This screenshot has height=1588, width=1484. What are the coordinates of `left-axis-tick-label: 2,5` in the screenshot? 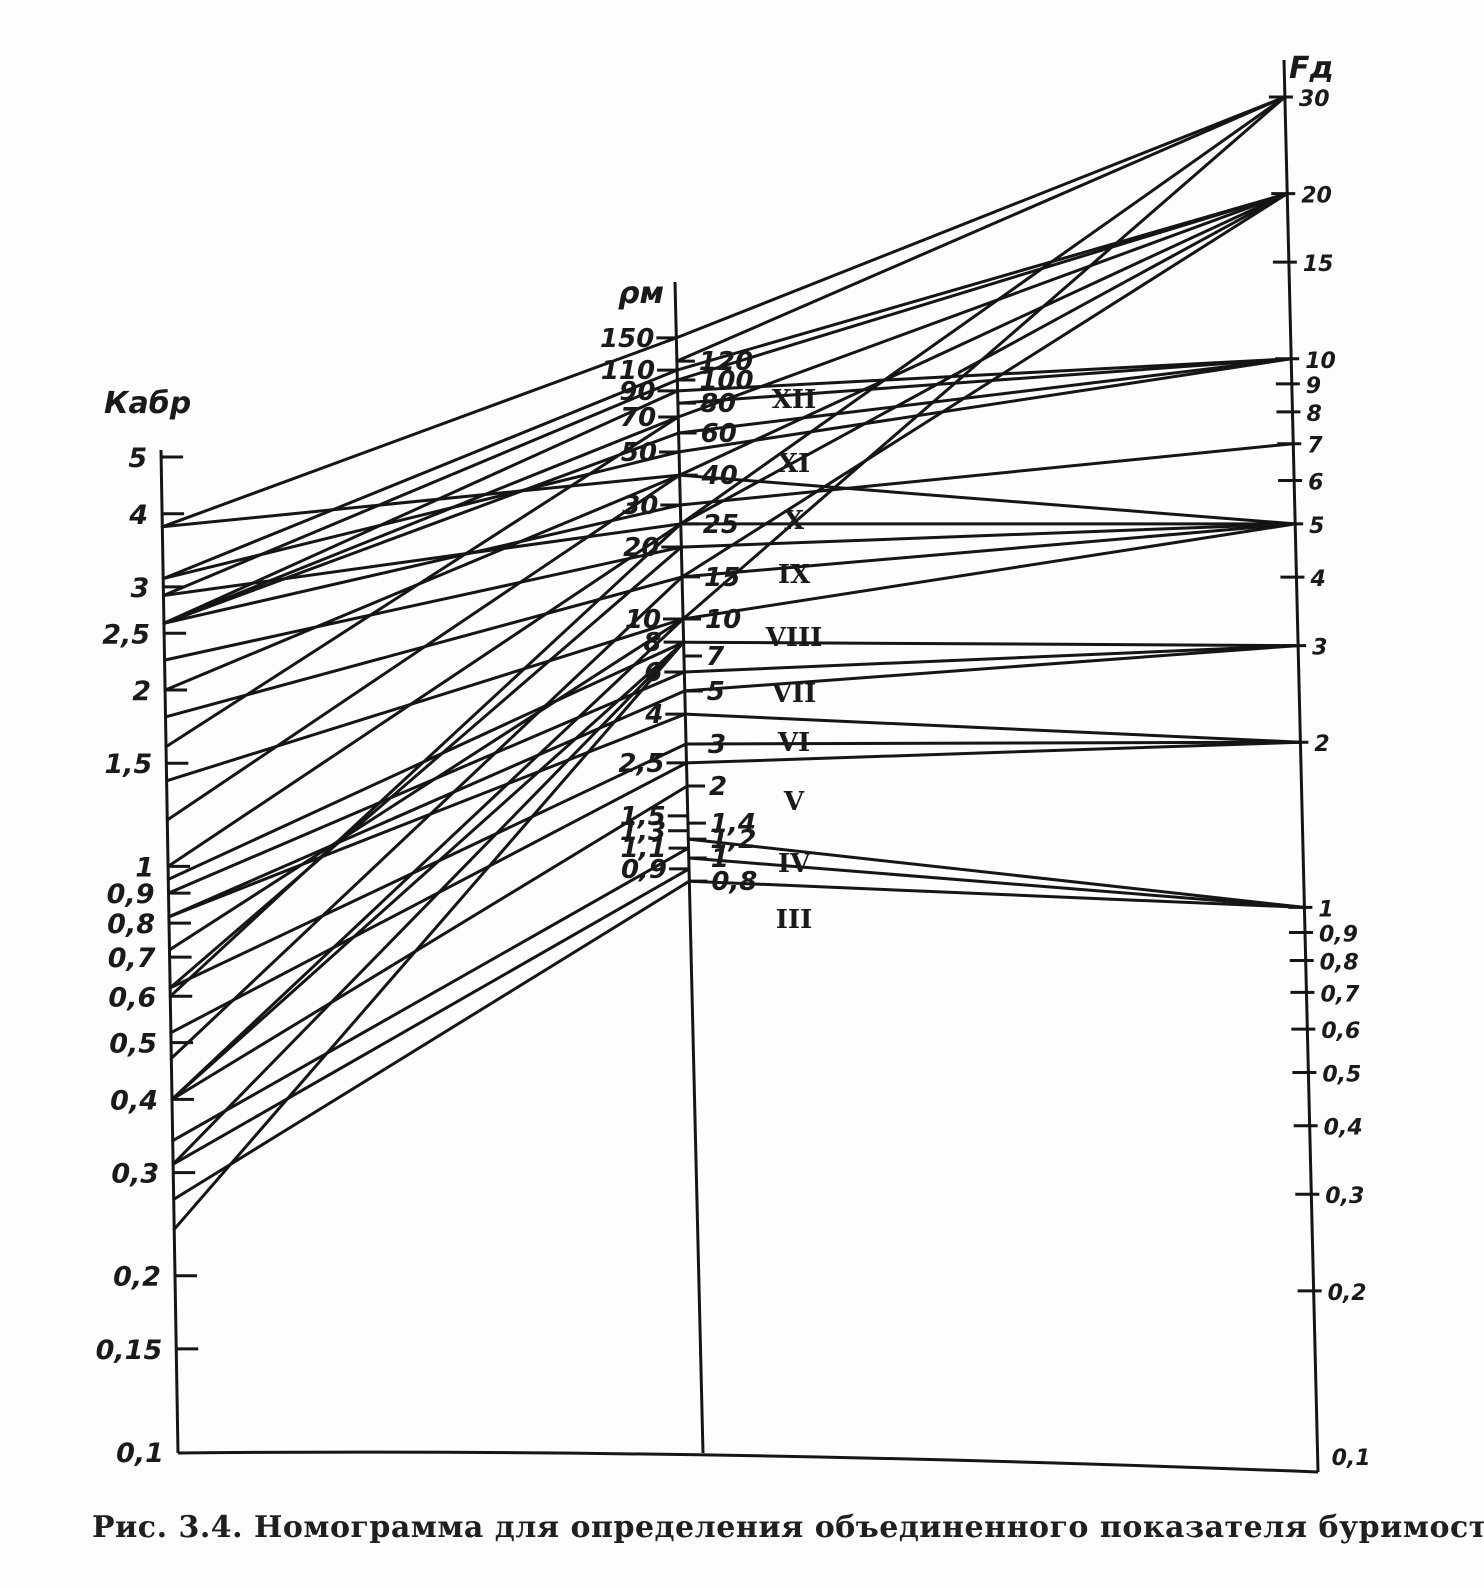 It's located at (126, 634).